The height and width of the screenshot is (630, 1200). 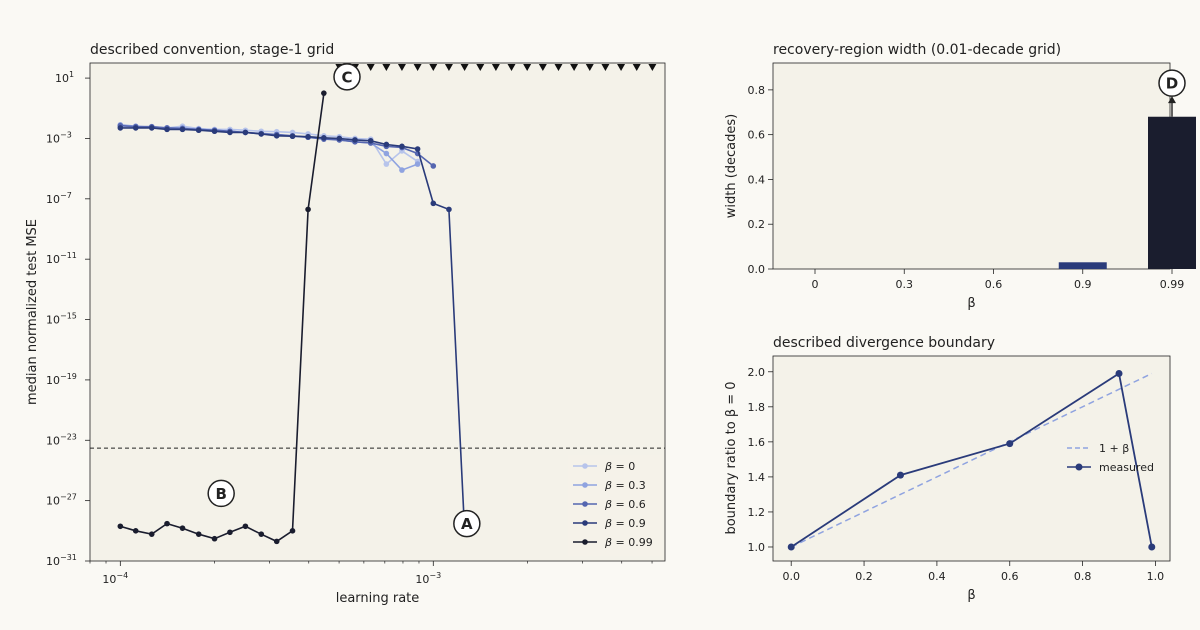 I want to click on panel2-title: recovery-region width (0.01-decade grid), so click(x=917, y=50).